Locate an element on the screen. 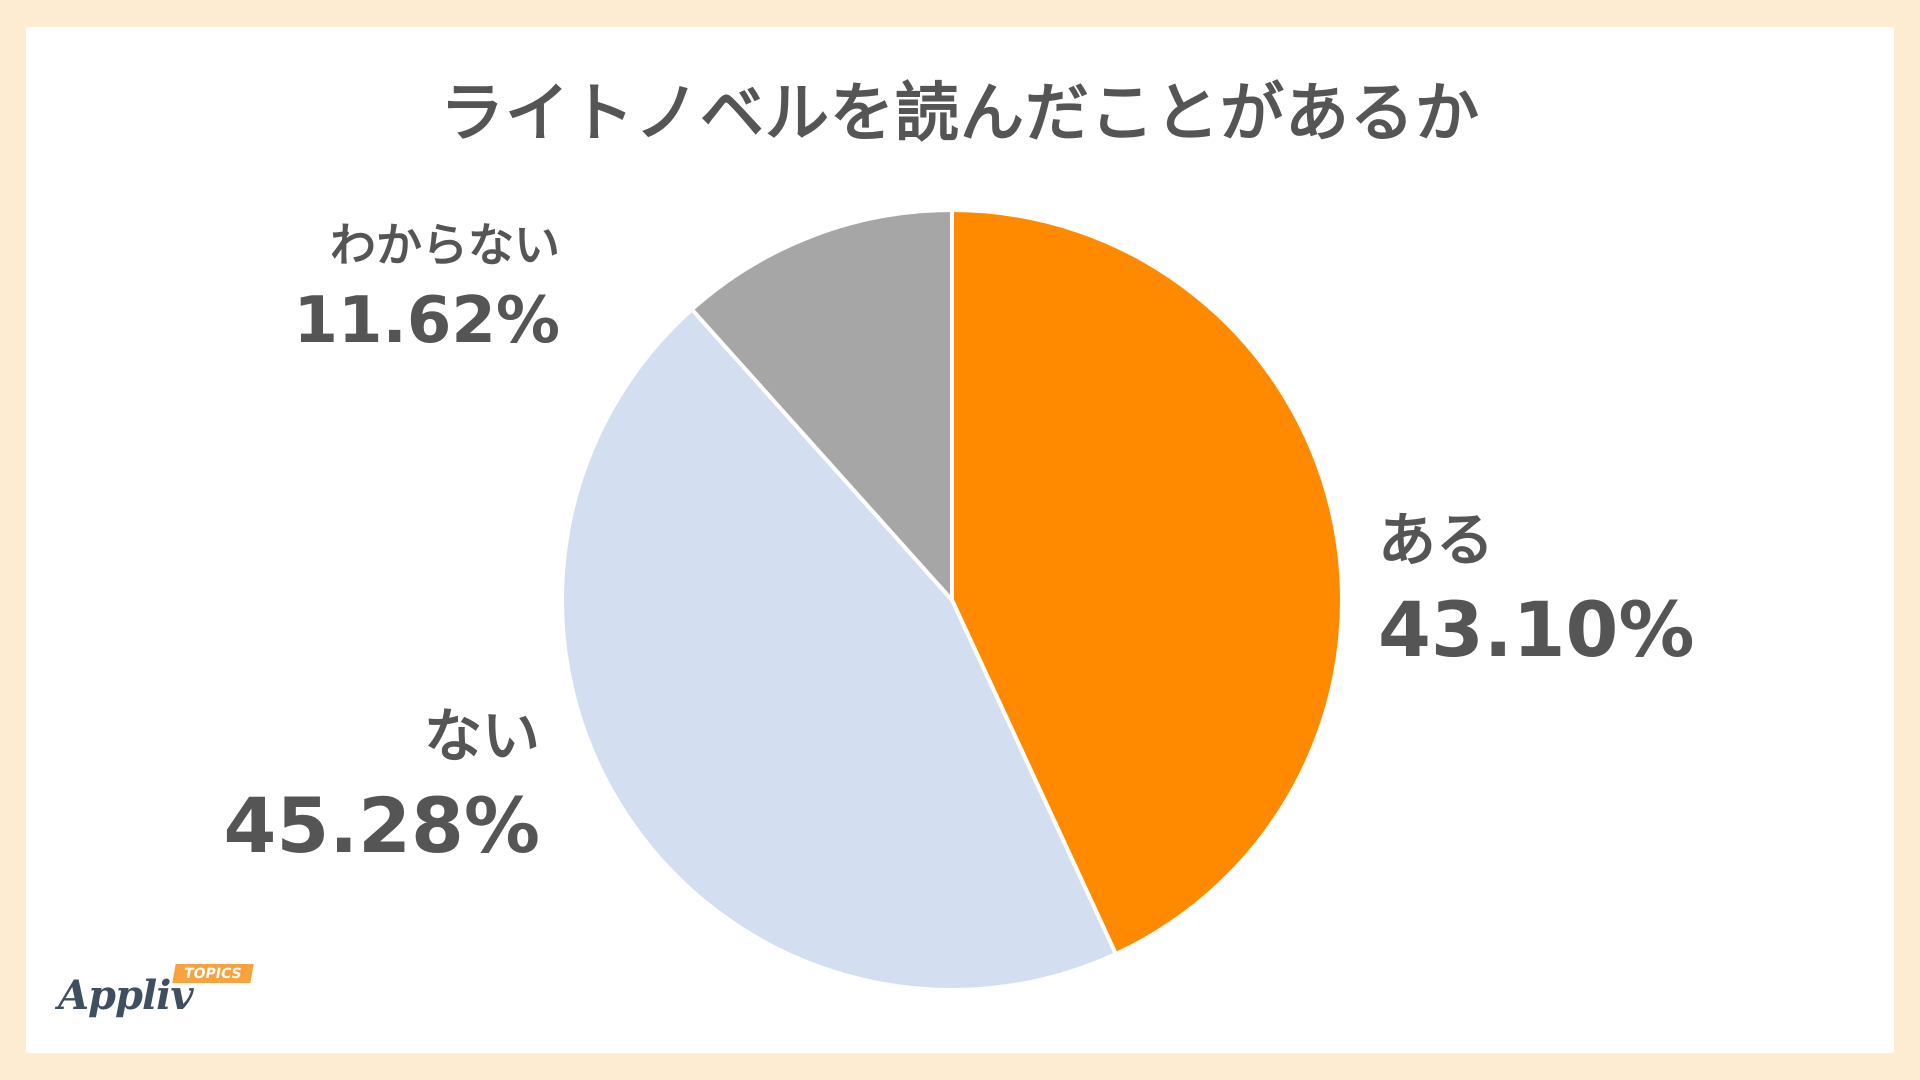  slice-label-aru: ある 43.10% is located at coordinates (1536, 590).